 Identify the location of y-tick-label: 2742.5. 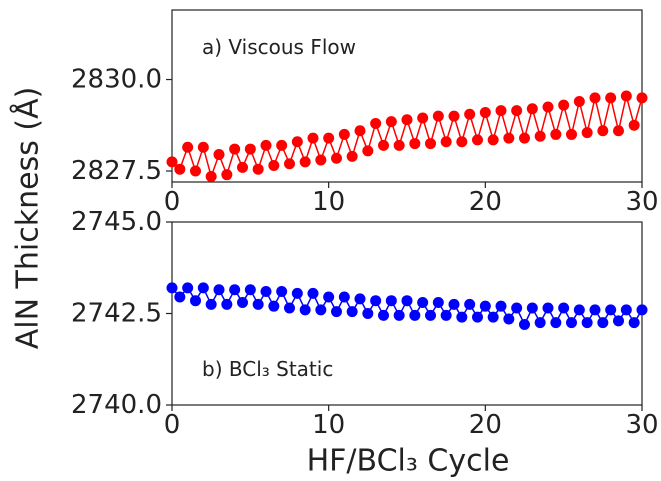
(116, 314).